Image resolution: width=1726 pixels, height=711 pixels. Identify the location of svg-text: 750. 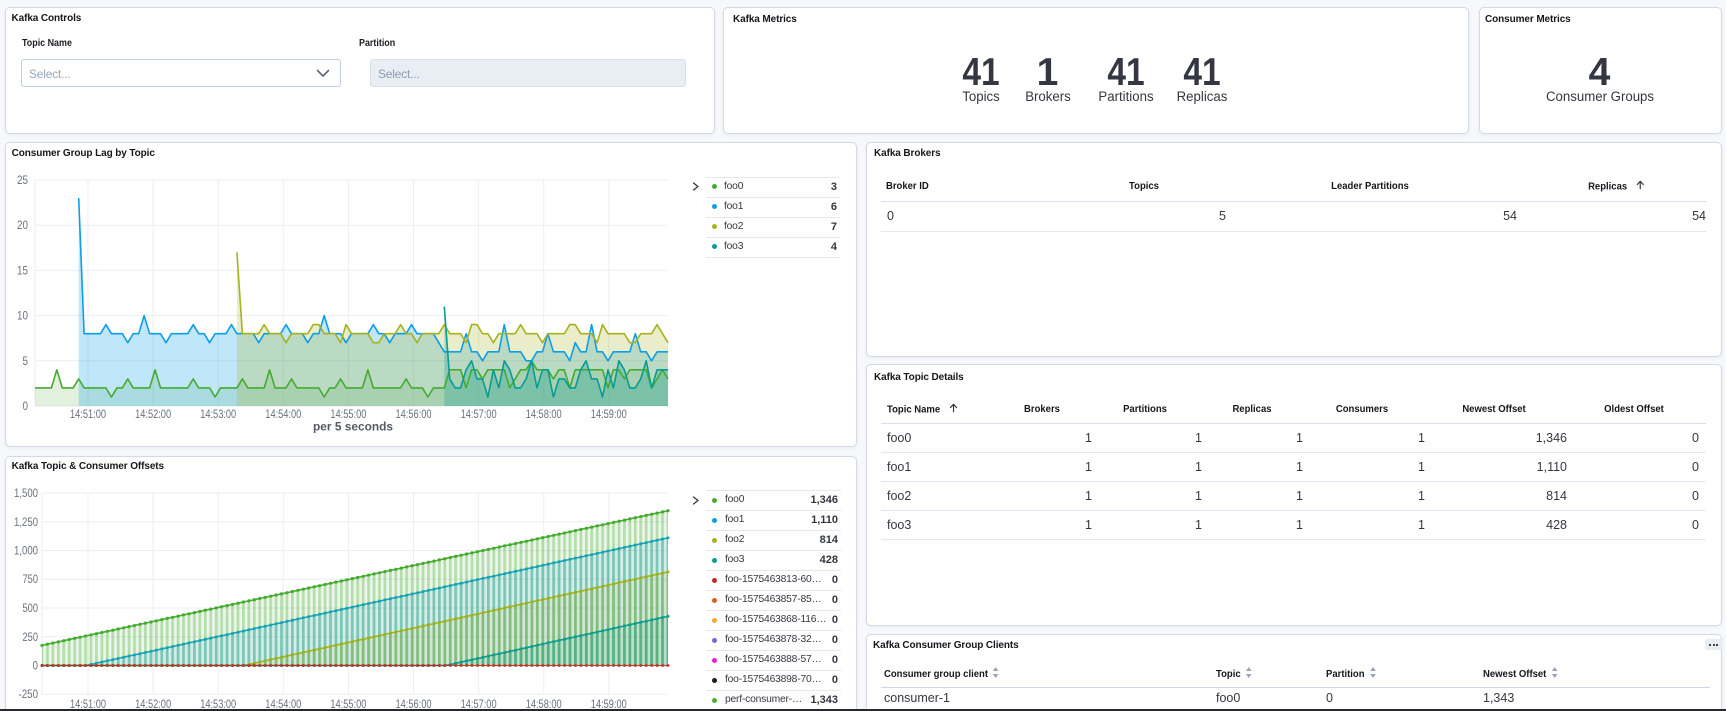
(31, 580).